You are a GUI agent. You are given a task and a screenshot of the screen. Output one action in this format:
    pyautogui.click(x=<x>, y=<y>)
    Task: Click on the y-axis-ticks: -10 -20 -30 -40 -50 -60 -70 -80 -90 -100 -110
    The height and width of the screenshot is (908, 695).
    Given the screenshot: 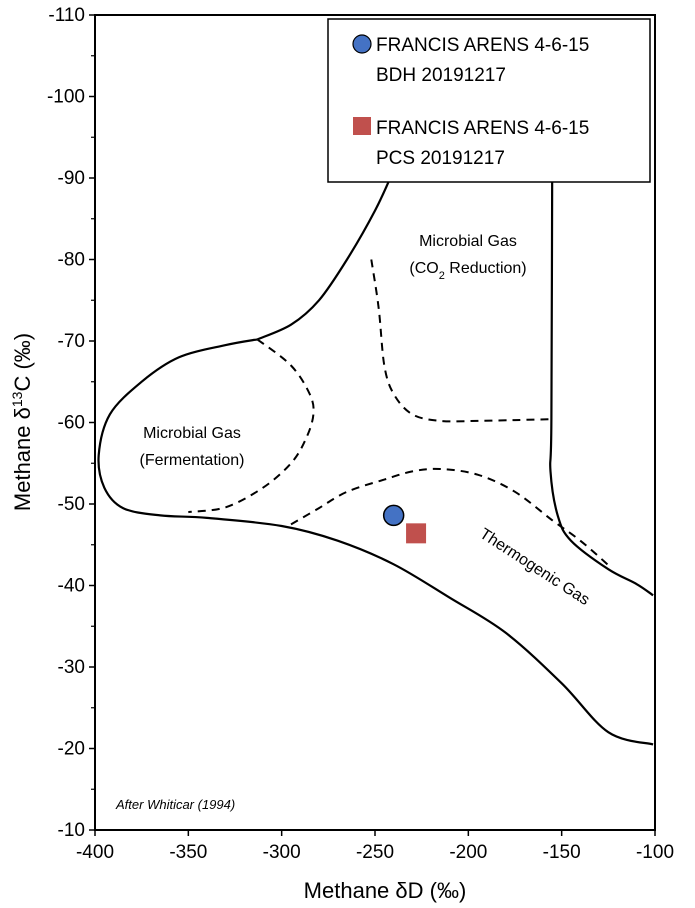 What is the action you would take?
    pyautogui.click(x=71, y=423)
    